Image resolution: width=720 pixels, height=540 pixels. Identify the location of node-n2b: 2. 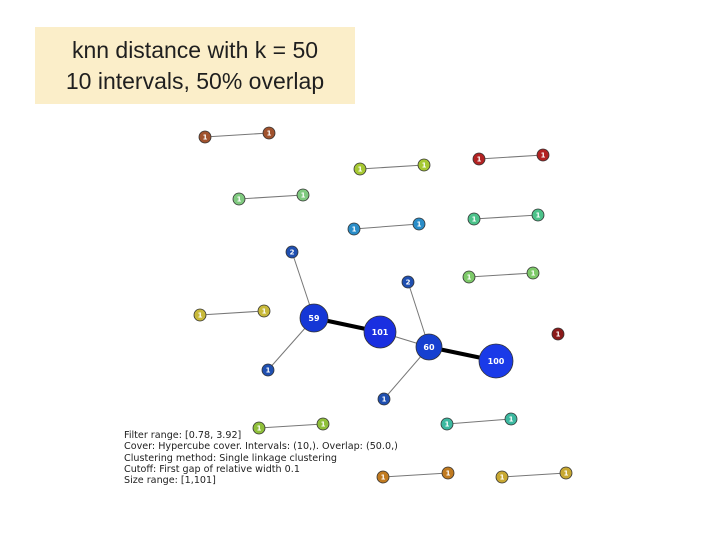
(408, 282).